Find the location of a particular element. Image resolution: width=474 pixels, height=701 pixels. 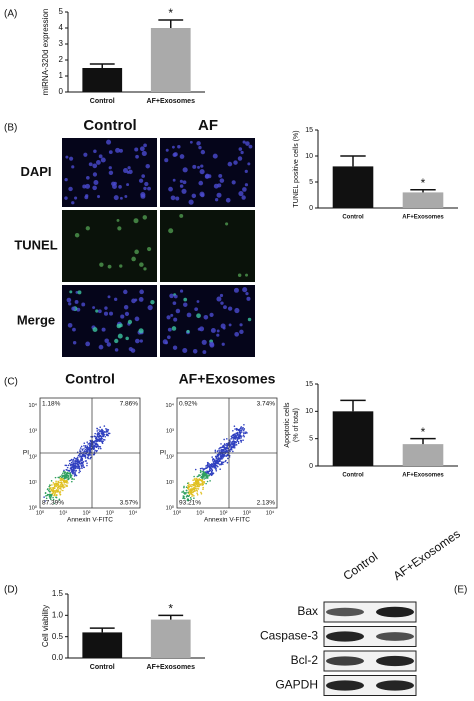

x-tick-label: 10⁰ is located at coordinates (40, 512).